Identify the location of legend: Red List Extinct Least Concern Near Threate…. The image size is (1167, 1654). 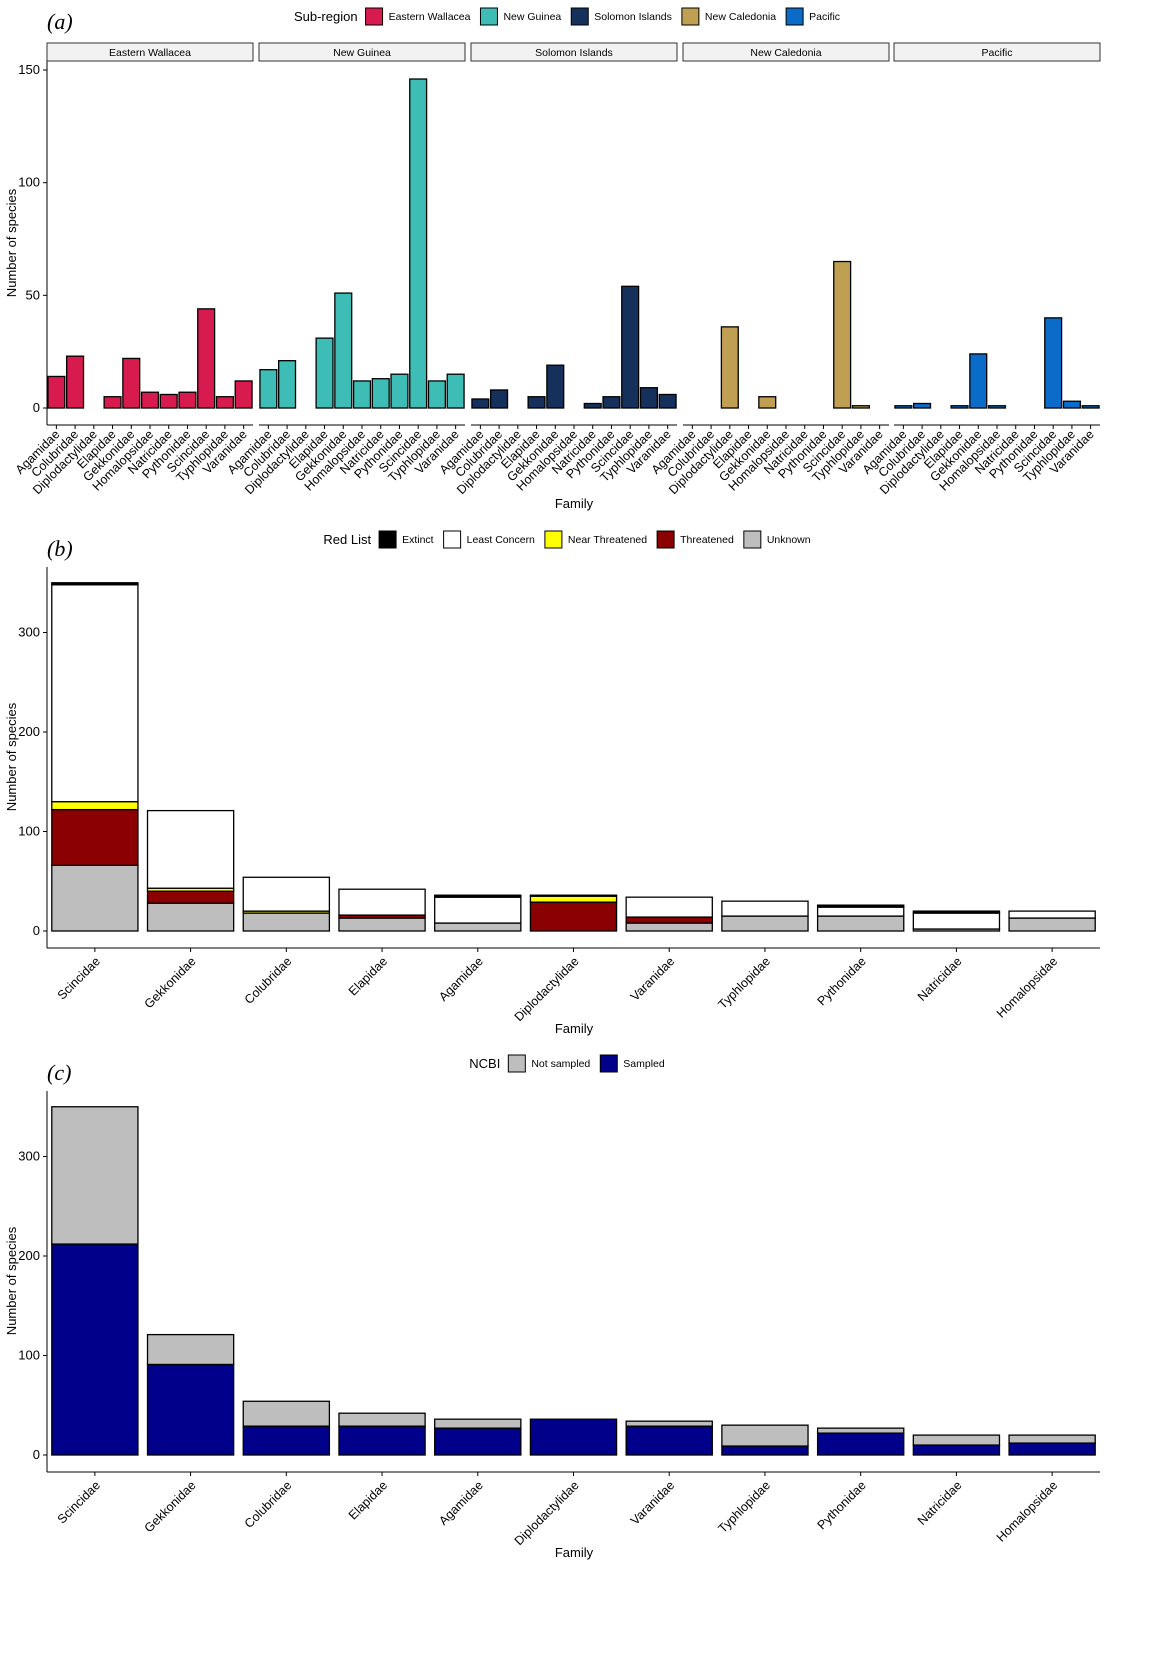
(567, 539).